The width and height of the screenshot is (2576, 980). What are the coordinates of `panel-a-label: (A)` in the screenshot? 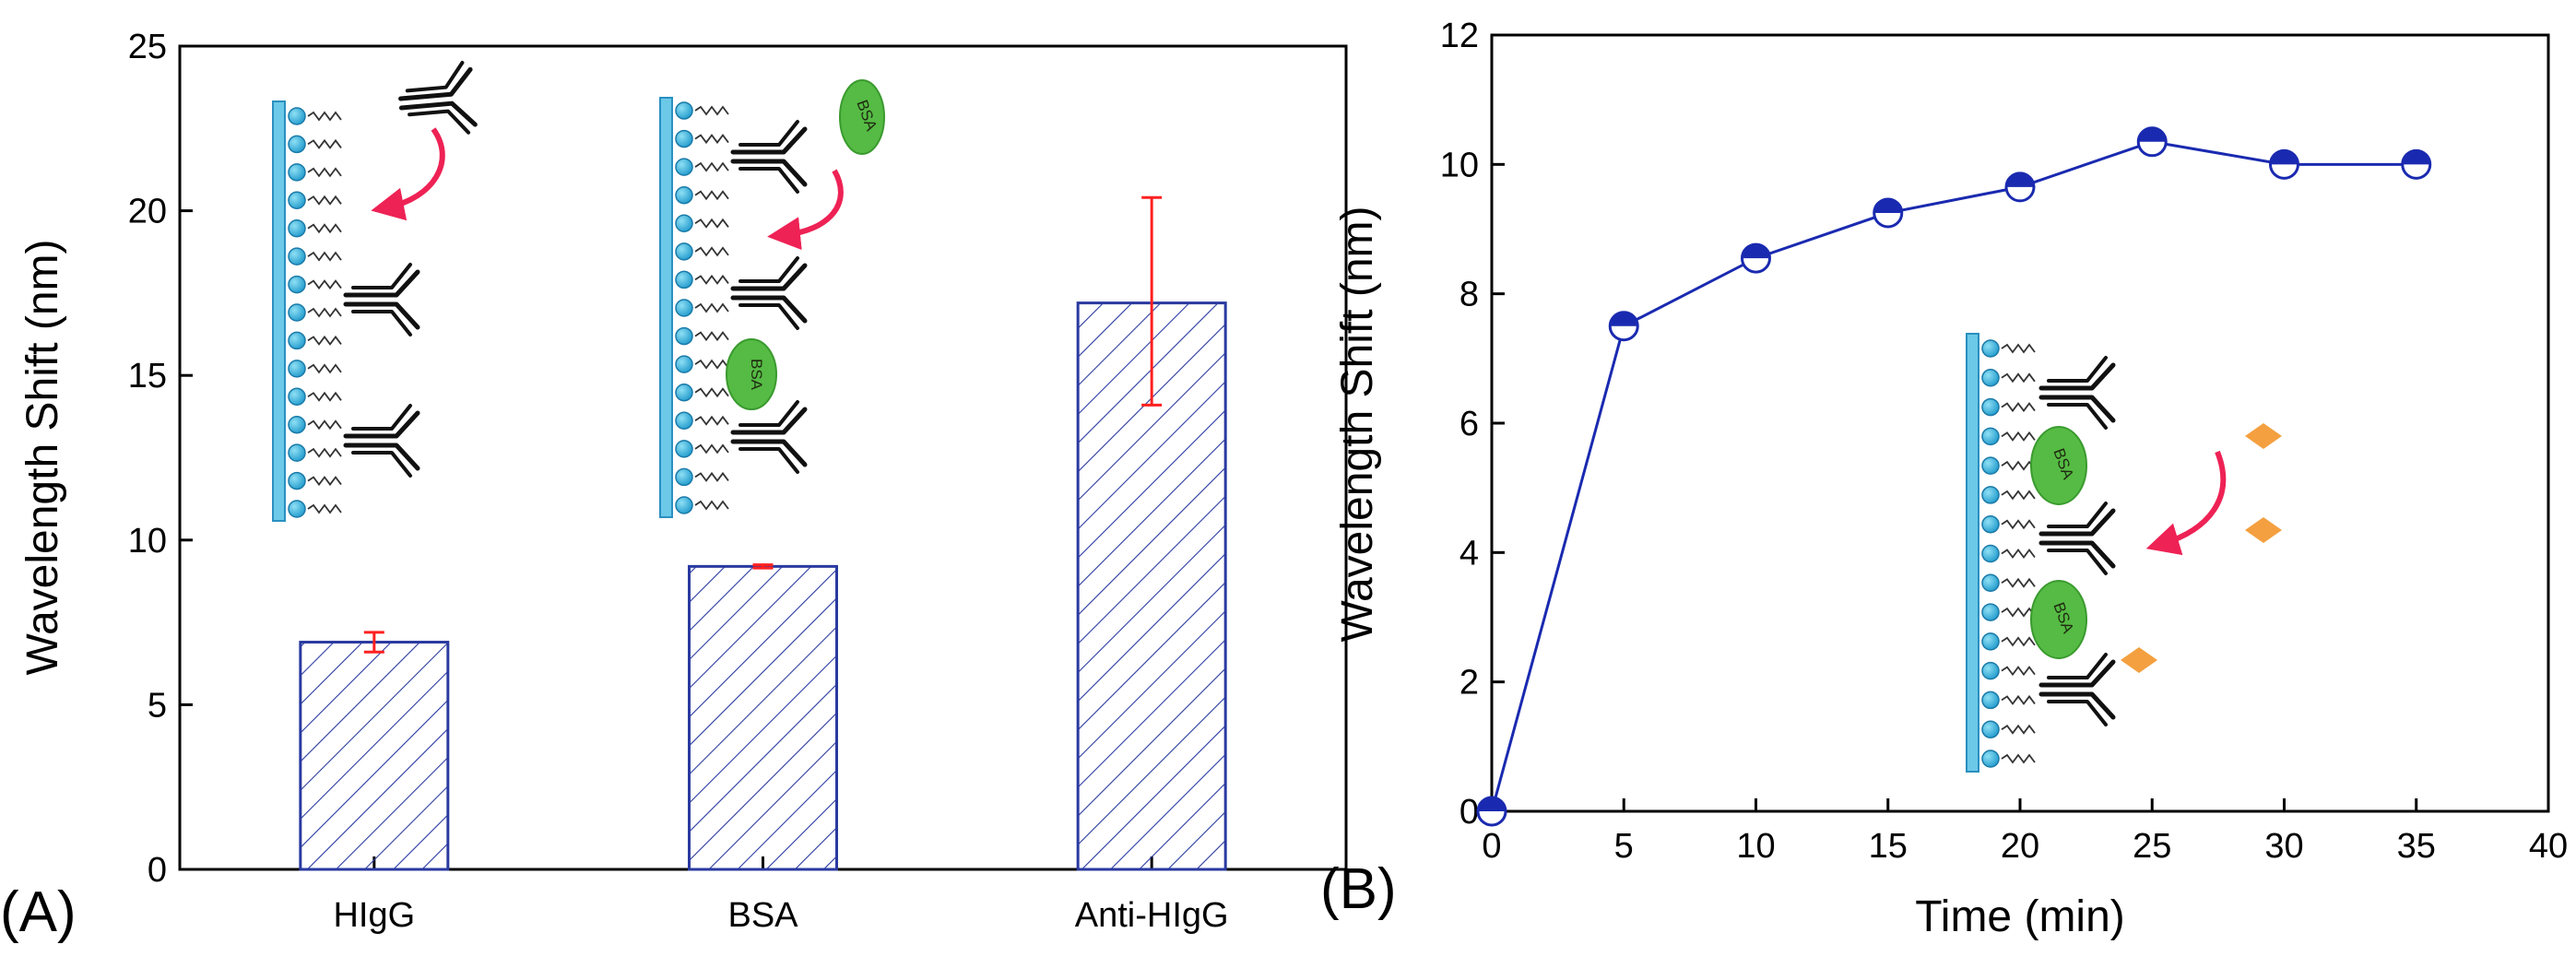 It's located at (38, 912).